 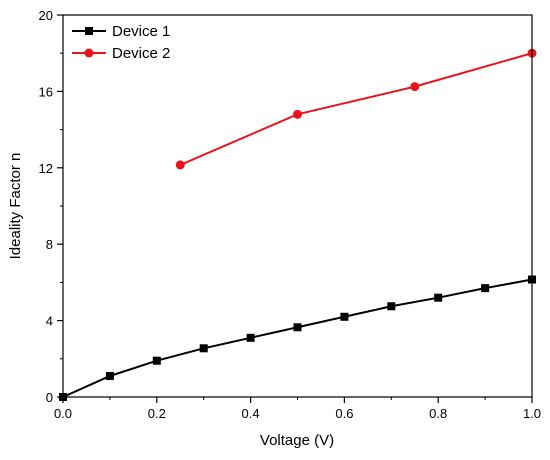 I want to click on x-axis-label: Voltage (V), so click(x=297, y=440).